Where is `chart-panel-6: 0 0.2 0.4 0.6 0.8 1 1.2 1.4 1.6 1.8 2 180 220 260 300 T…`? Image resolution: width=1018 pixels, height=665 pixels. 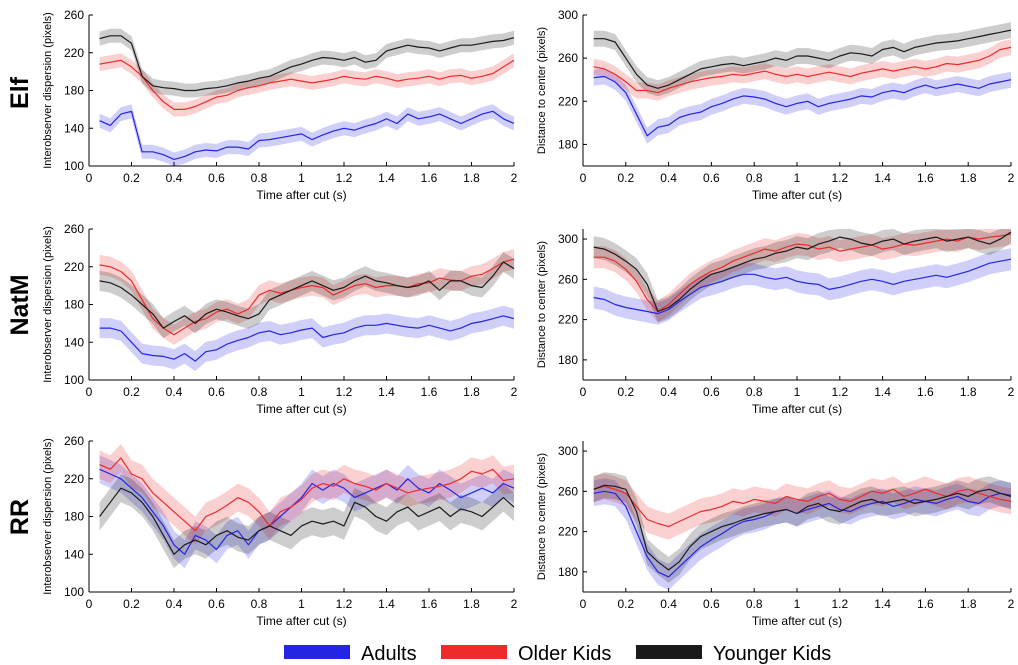 chart-panel-6: 0 0.2 0.4 0.6 0.8 1 1.2 1.4 1.6 1.8 2 180 220 260 300 T… is located at coordinates (775, 534).